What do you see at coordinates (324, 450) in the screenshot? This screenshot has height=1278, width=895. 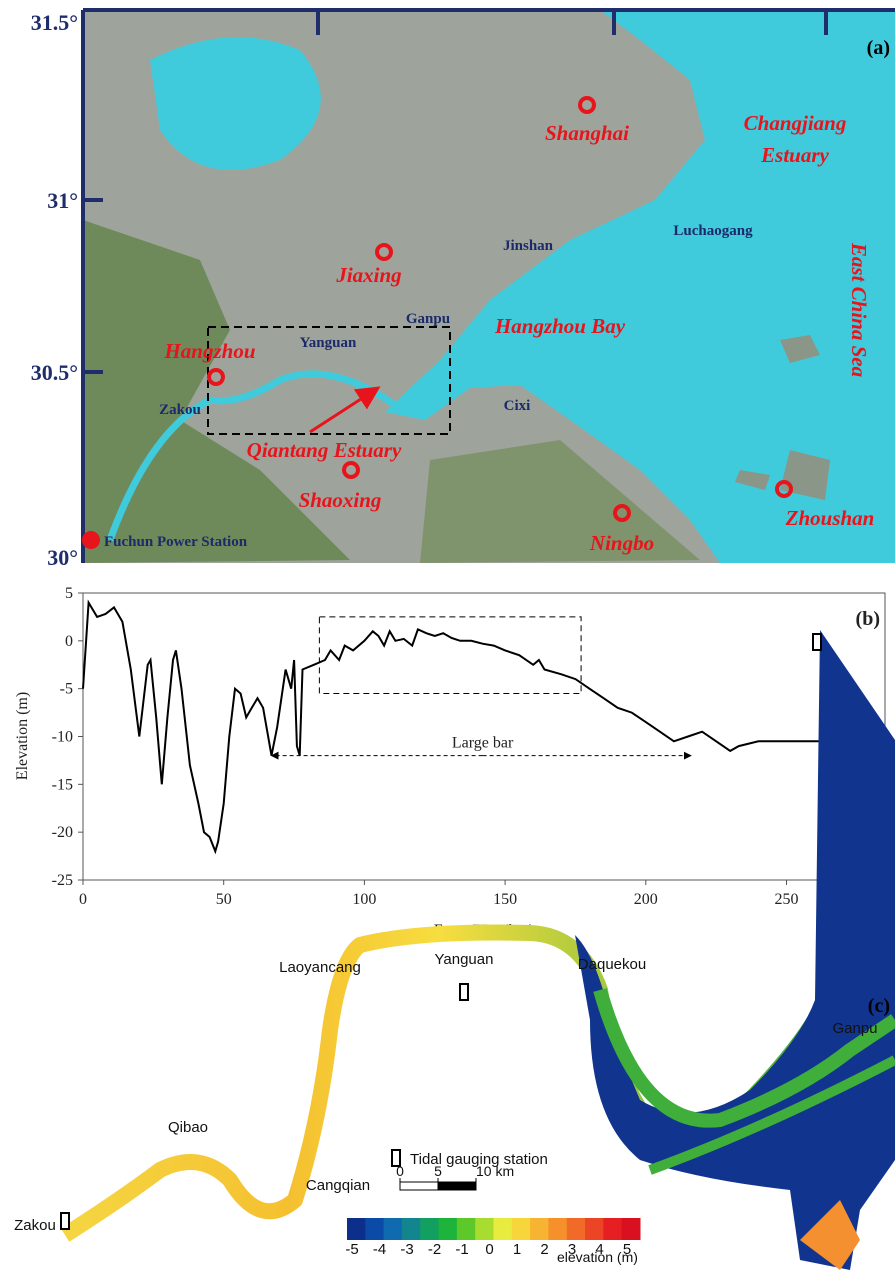 I see `region: Qiantang Estuary` at bounding box center [324, 450].